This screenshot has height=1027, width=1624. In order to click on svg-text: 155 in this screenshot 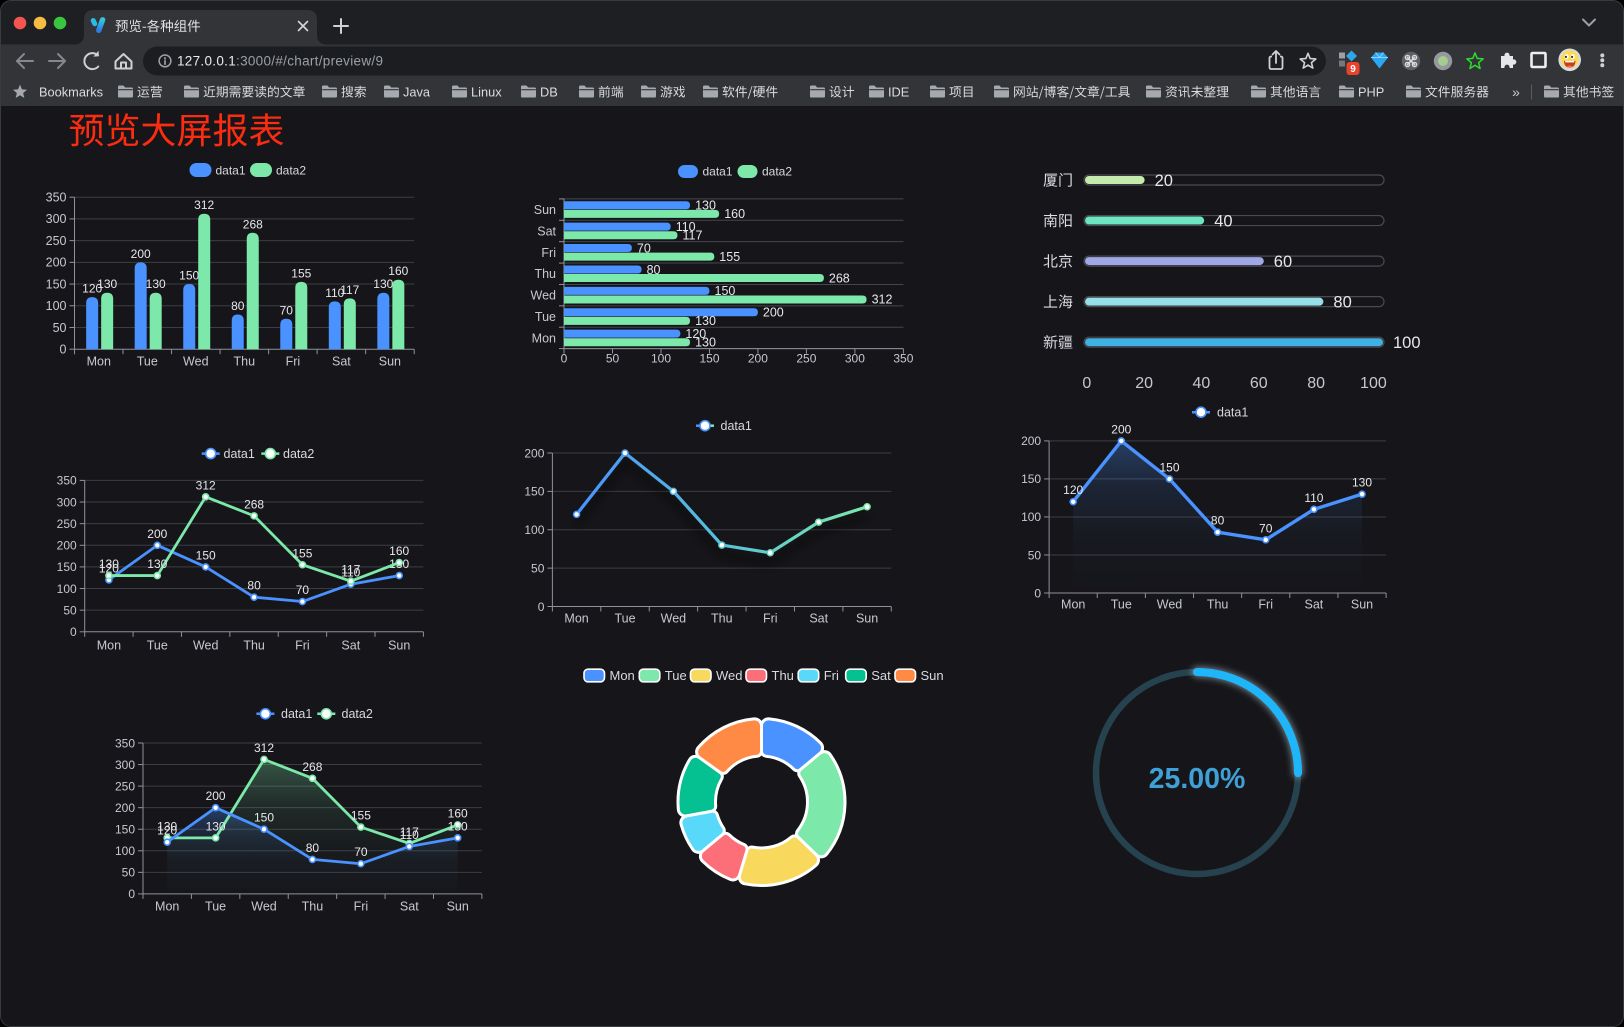, I will do `click(729, 257)`.